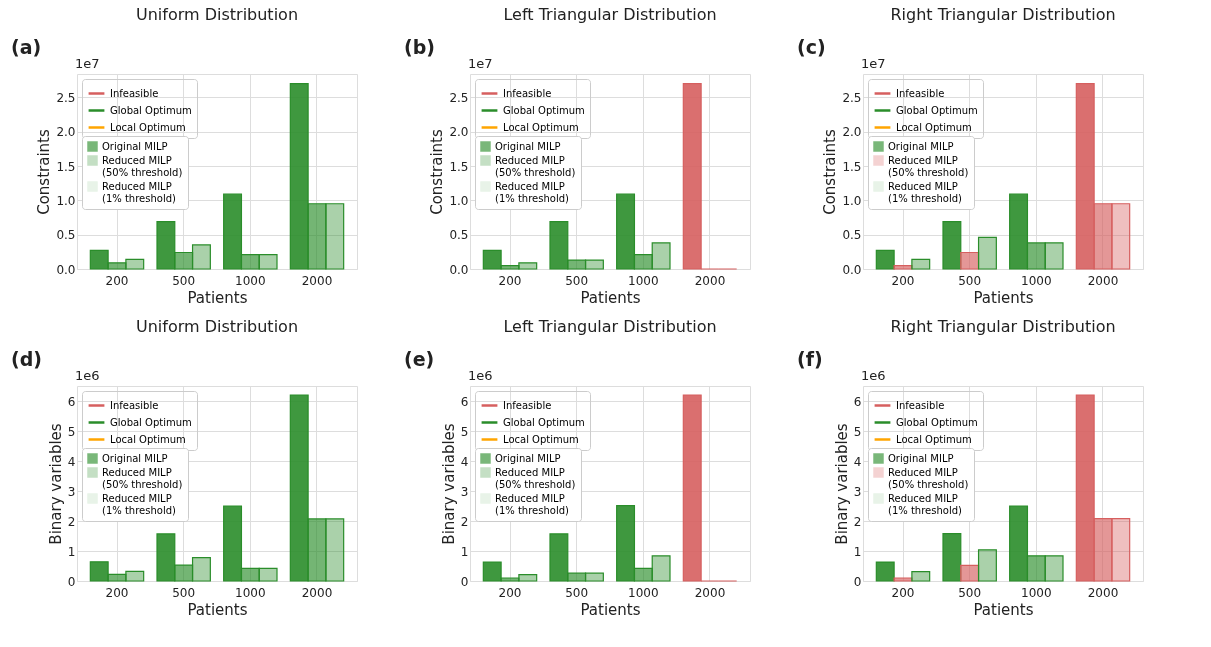 This screenshot has height=647, width=1211. Describe the element at coordinates (857, 521) in the screenshot. I see `y-tick-label: 2` at that location.